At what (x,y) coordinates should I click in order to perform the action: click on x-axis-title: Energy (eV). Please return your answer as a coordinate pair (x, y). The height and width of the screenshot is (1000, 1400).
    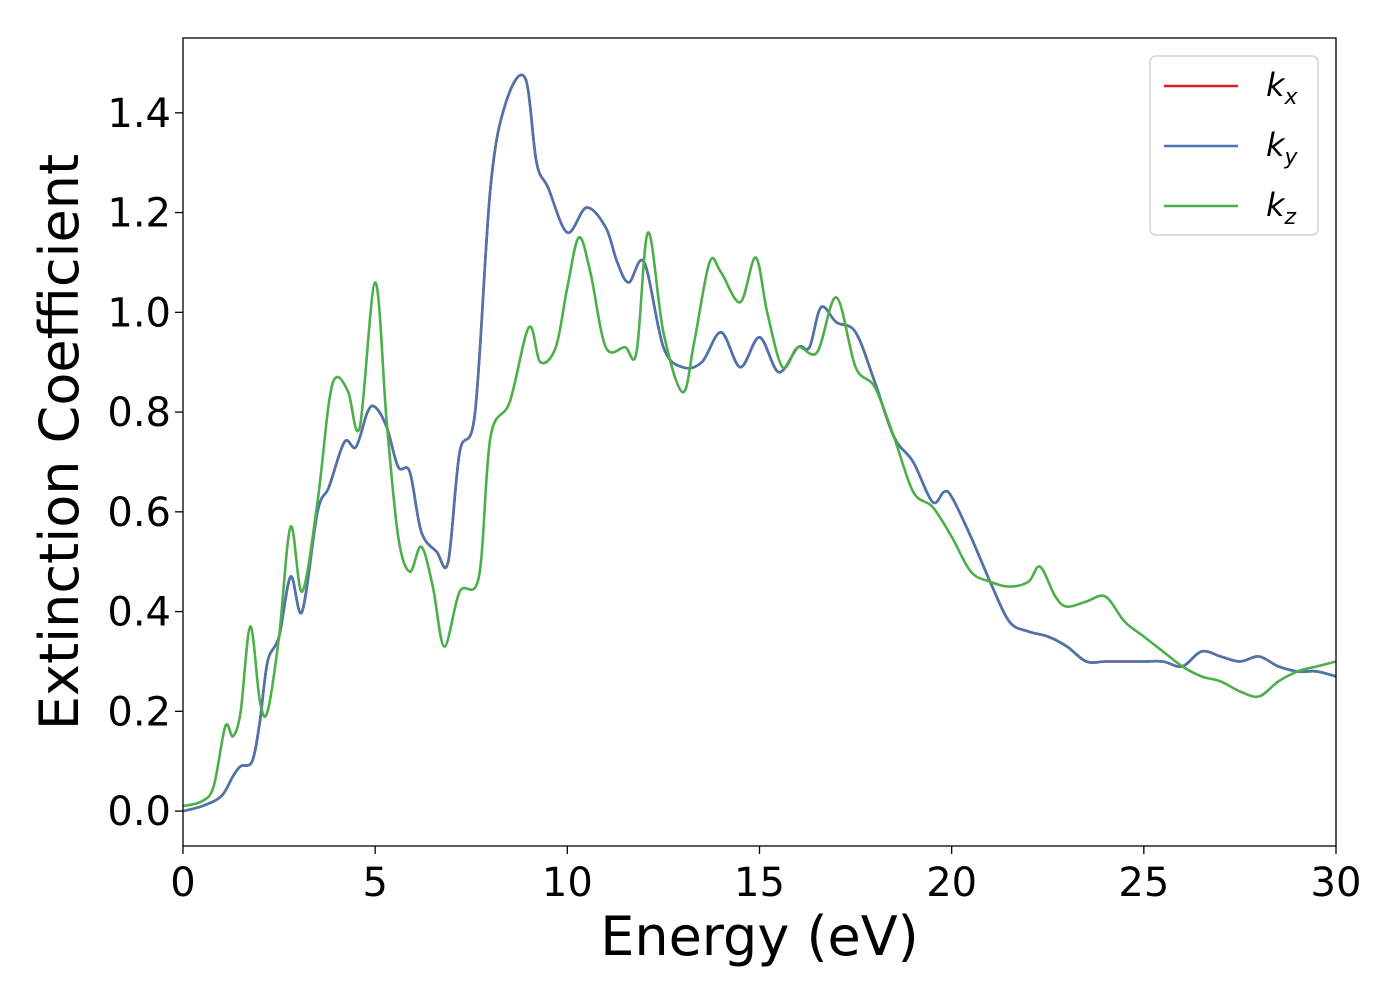
    Looking at the image, I should click on (759, 936).